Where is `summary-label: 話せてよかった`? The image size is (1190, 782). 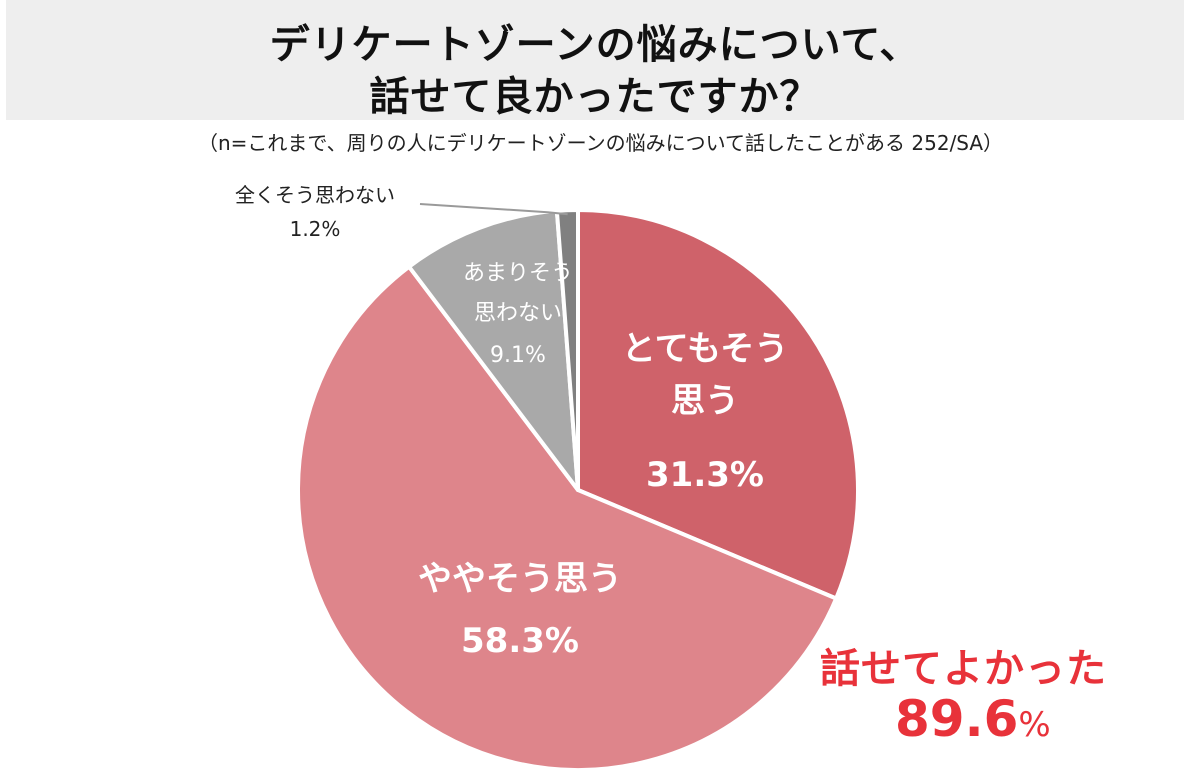
summary-label: 話せてよかった is located at coordinates (963, 669).